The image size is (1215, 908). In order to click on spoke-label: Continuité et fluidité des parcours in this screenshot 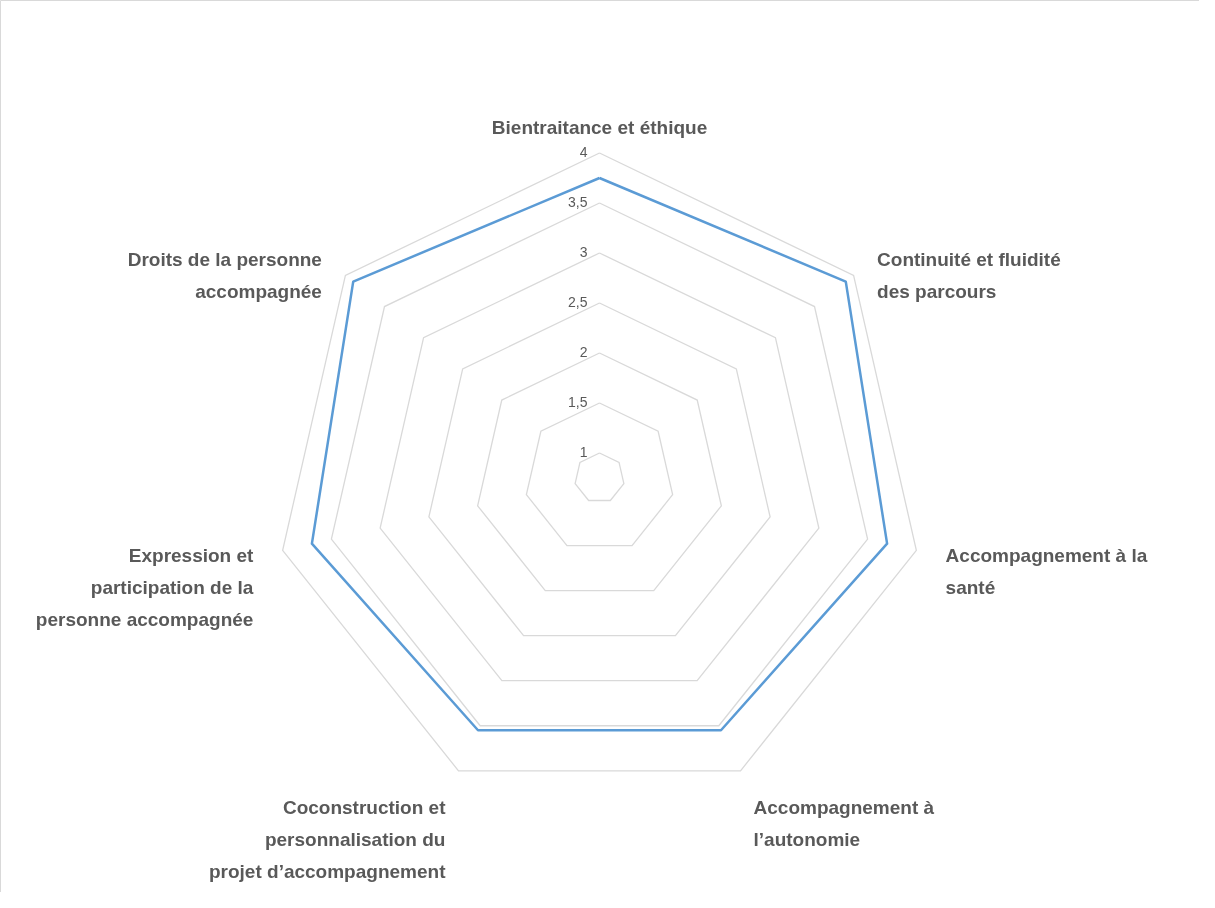, I will do `click(969, 275)`.